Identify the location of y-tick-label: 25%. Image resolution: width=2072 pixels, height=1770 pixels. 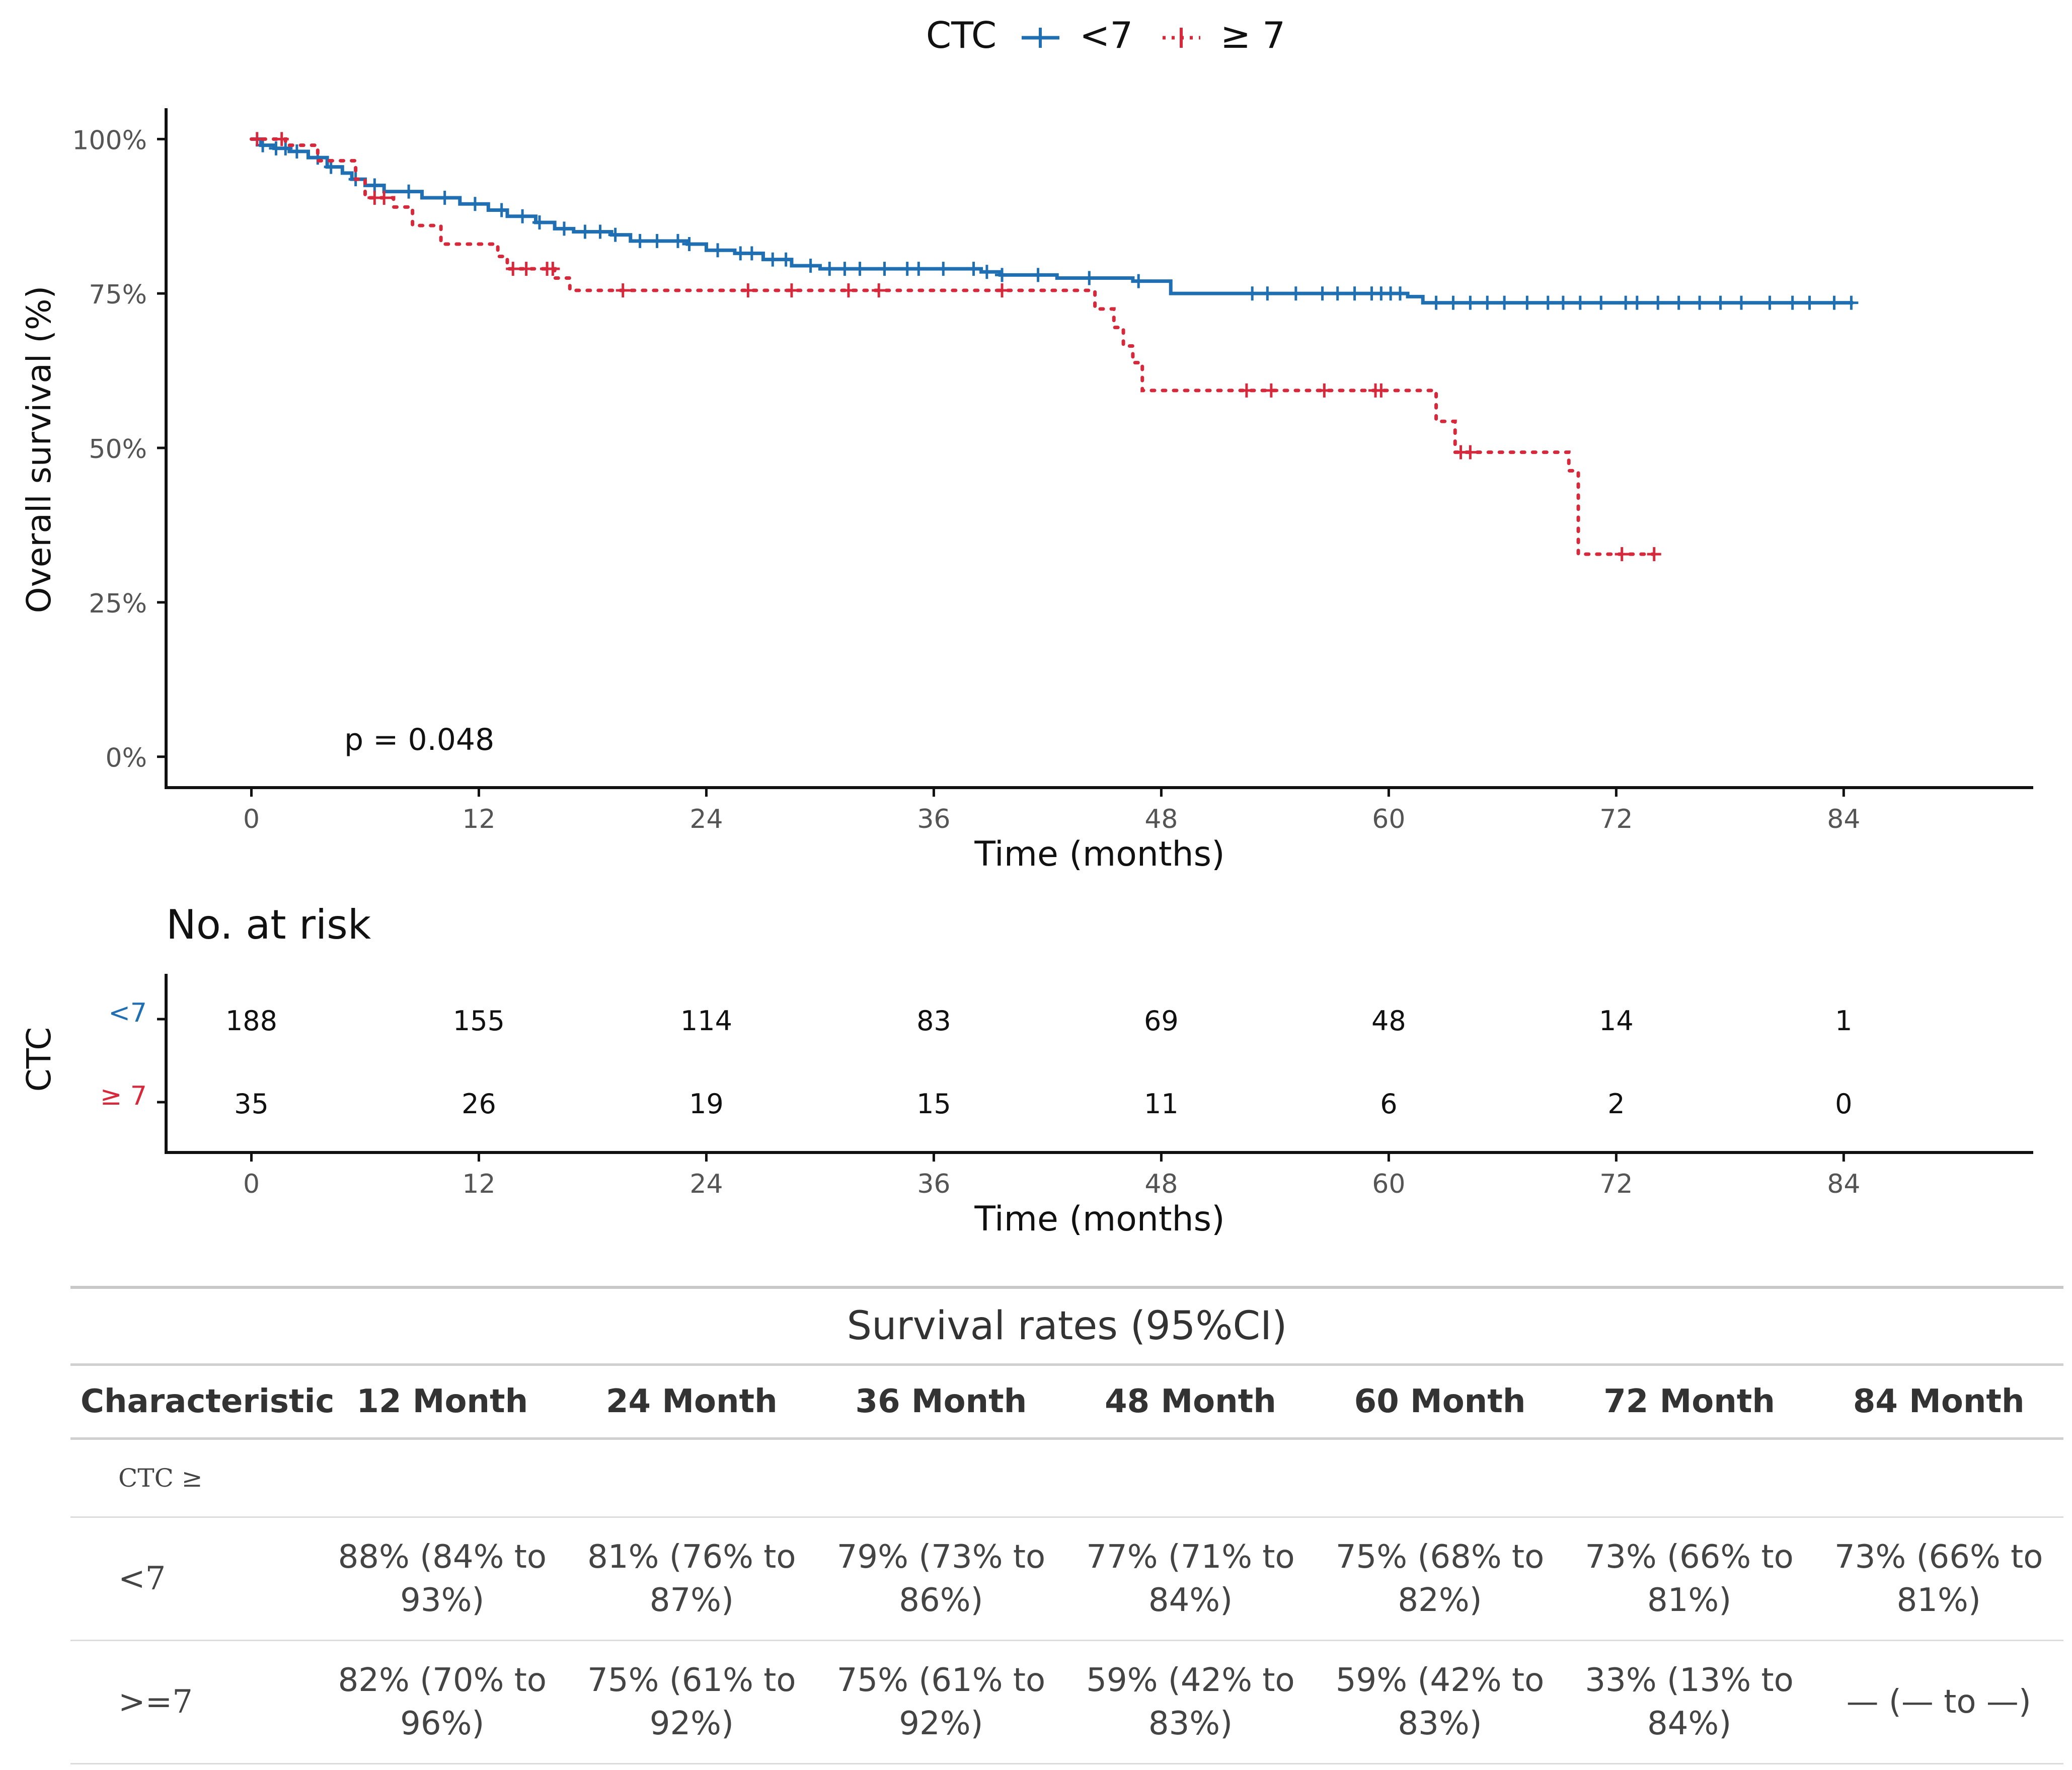
(118, 604).